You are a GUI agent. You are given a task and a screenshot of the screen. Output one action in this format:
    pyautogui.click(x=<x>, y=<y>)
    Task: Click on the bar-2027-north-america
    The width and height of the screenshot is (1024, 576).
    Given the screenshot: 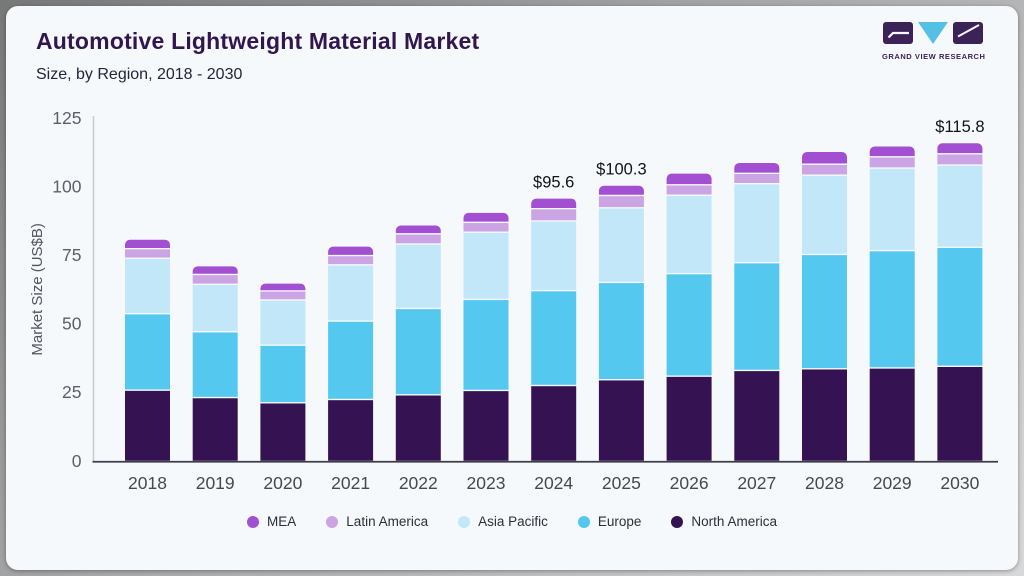 What is the action you would take?
    pyautogui.click(x=757, y=416)
    